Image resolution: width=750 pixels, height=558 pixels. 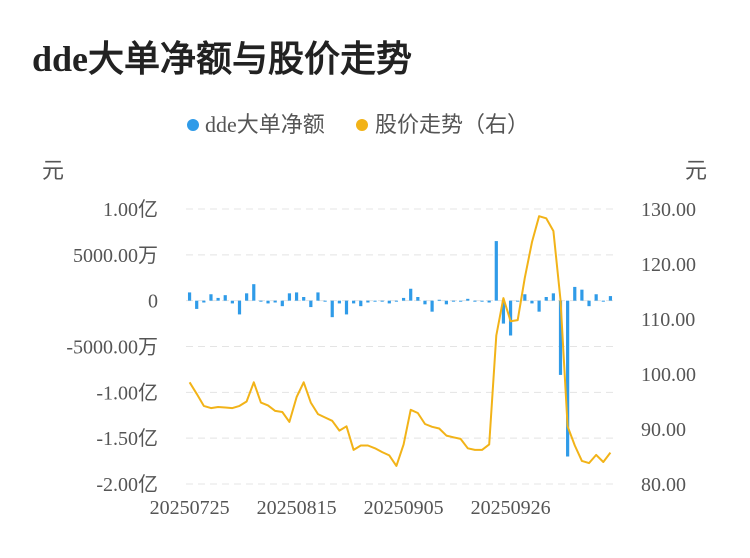 What do you see at coordinates (668, 265) in the screenshot?
I see `right-tick-label: 120.00` at bounding box center [668, 265].